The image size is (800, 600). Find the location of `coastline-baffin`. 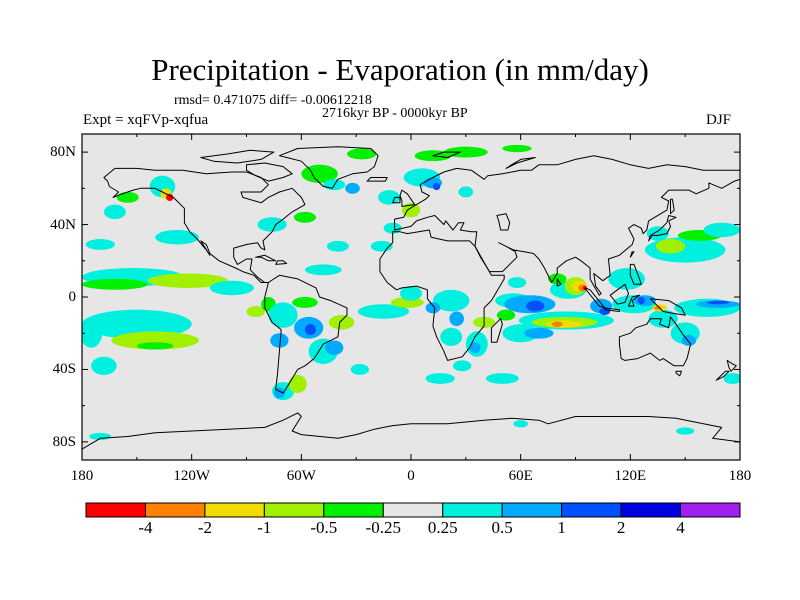

coastline-baffin is located at coordinates (269, 172).